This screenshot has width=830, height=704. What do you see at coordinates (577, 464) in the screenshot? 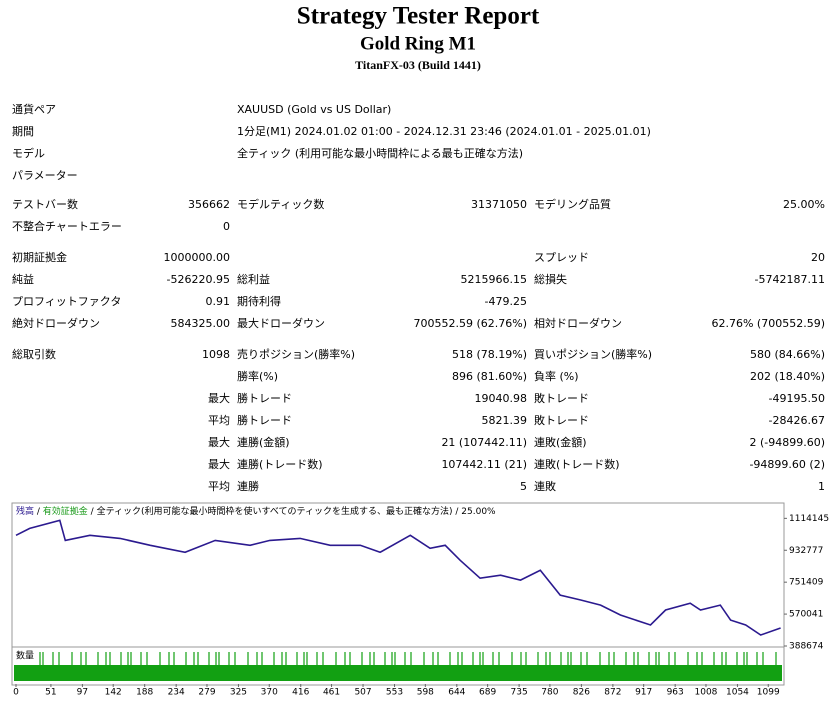
I see `field-label: 連敗(トレード数)` at bounding box center [577, 464].